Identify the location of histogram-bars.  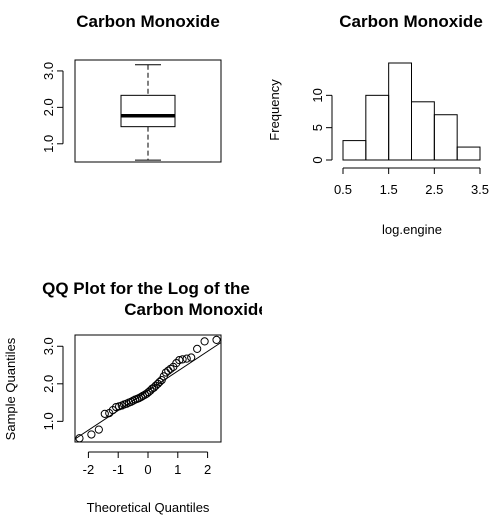
(411, 111).